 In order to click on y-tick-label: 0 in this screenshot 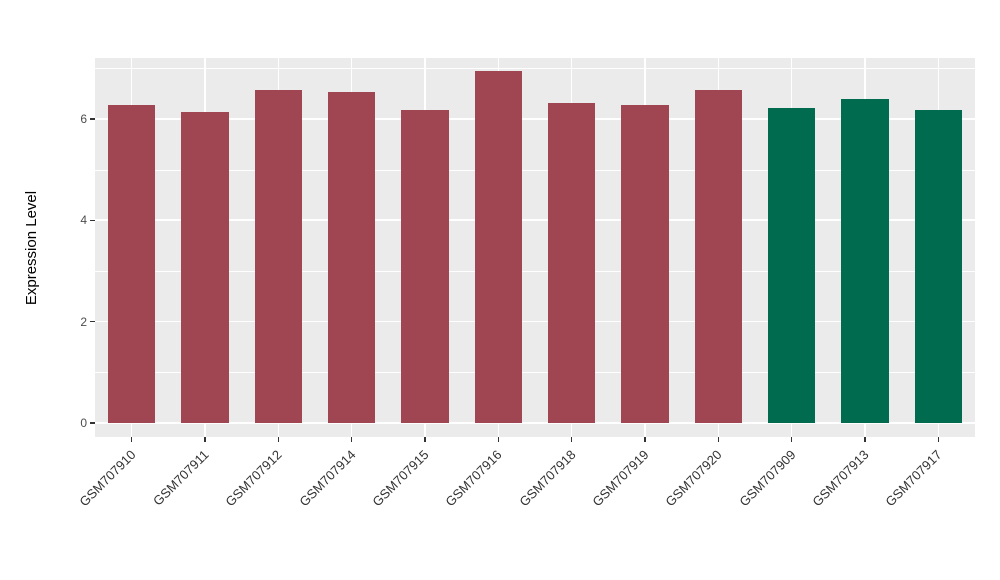, I will do `click(83, 423)`.